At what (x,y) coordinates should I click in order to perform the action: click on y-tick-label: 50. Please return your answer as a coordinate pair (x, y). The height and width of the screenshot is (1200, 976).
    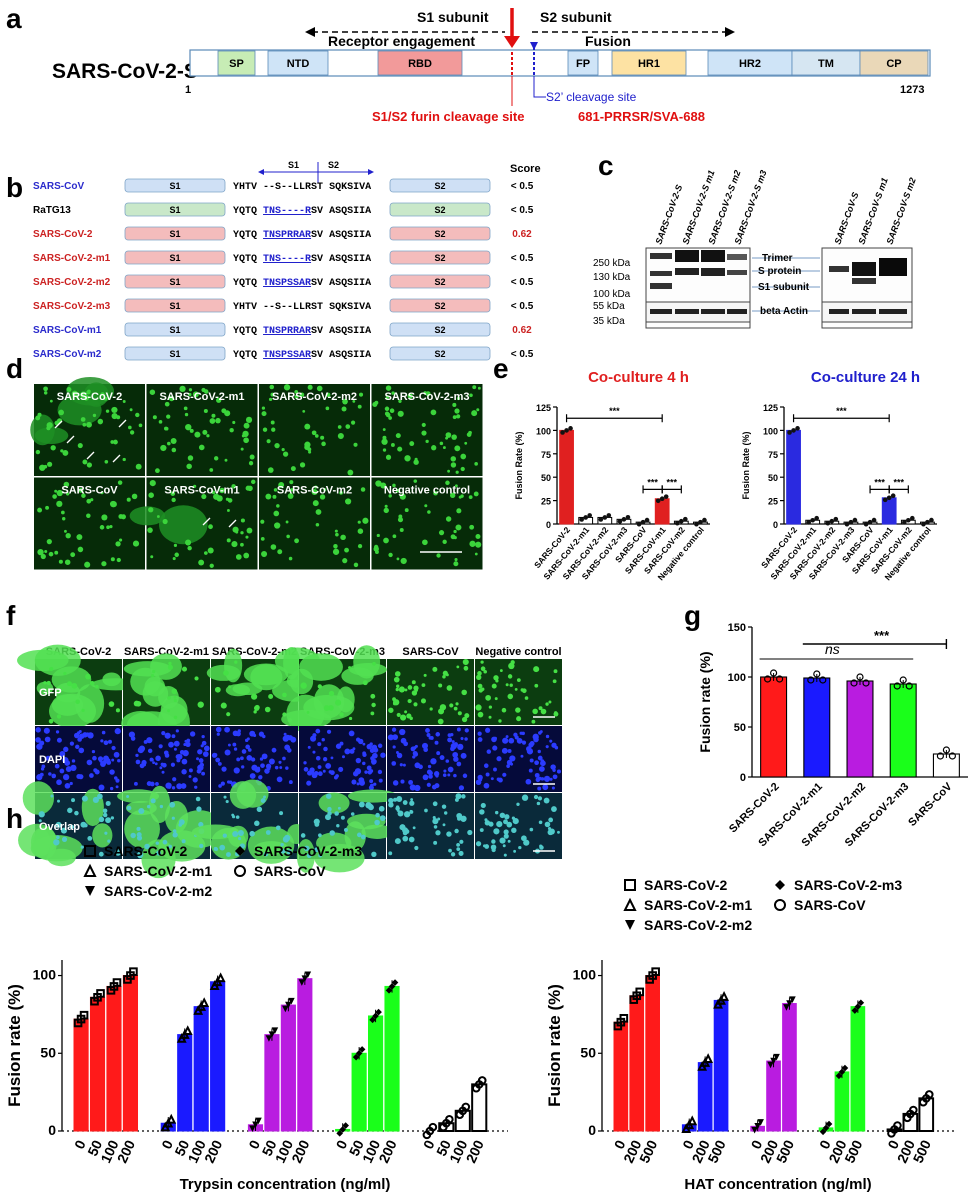
    Looking at the image, I should click on (48, 1052).